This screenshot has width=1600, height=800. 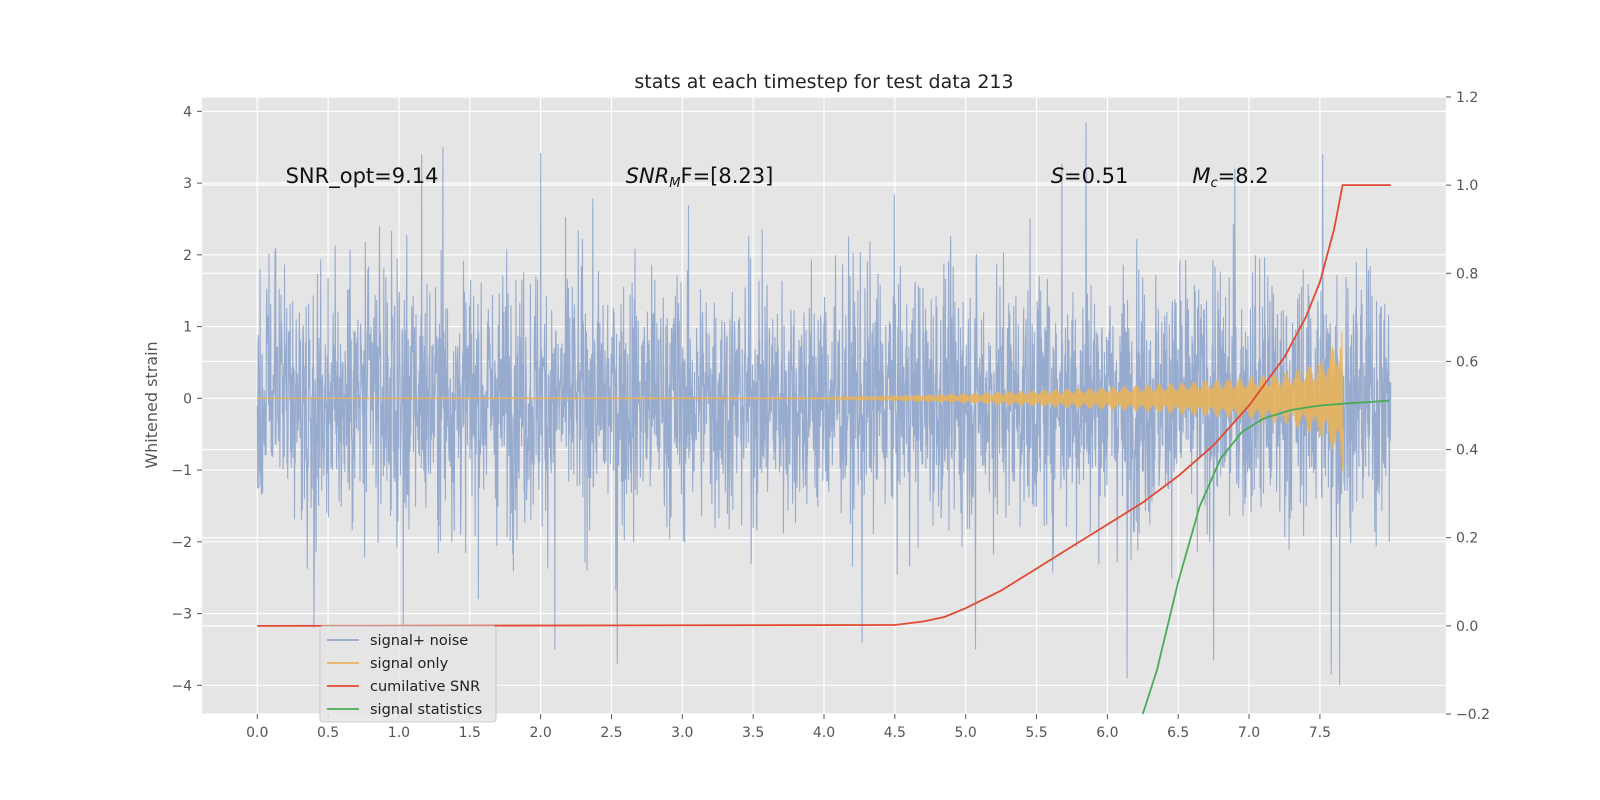 I want to click on x-tick-label: 1.5, so click(x=470, y=733).